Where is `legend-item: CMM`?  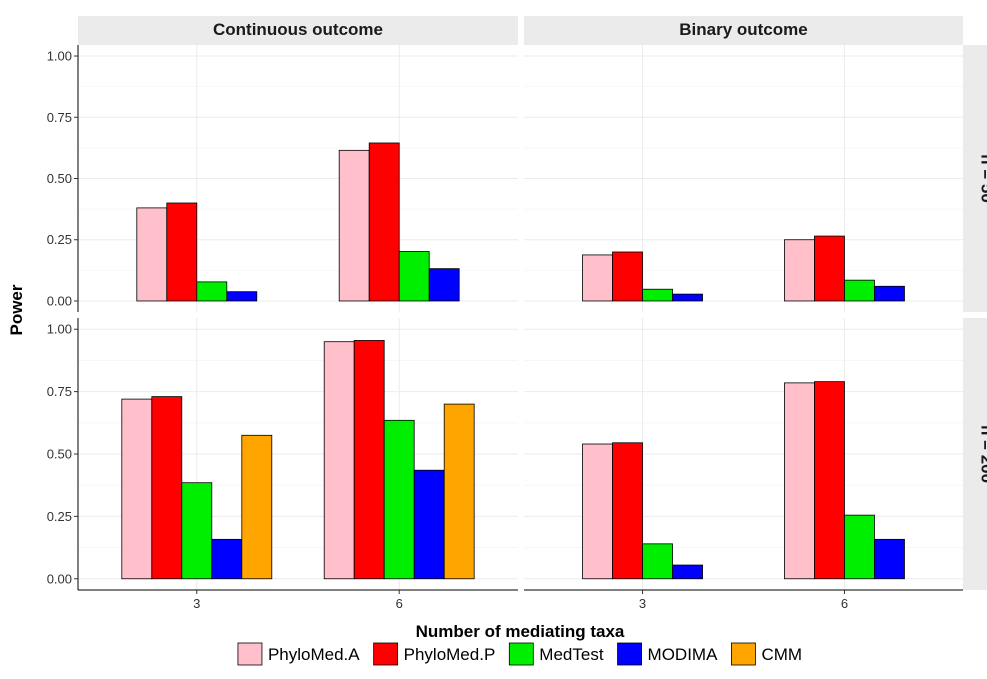
legend-item: CMM is located at coordinates (766, 654).